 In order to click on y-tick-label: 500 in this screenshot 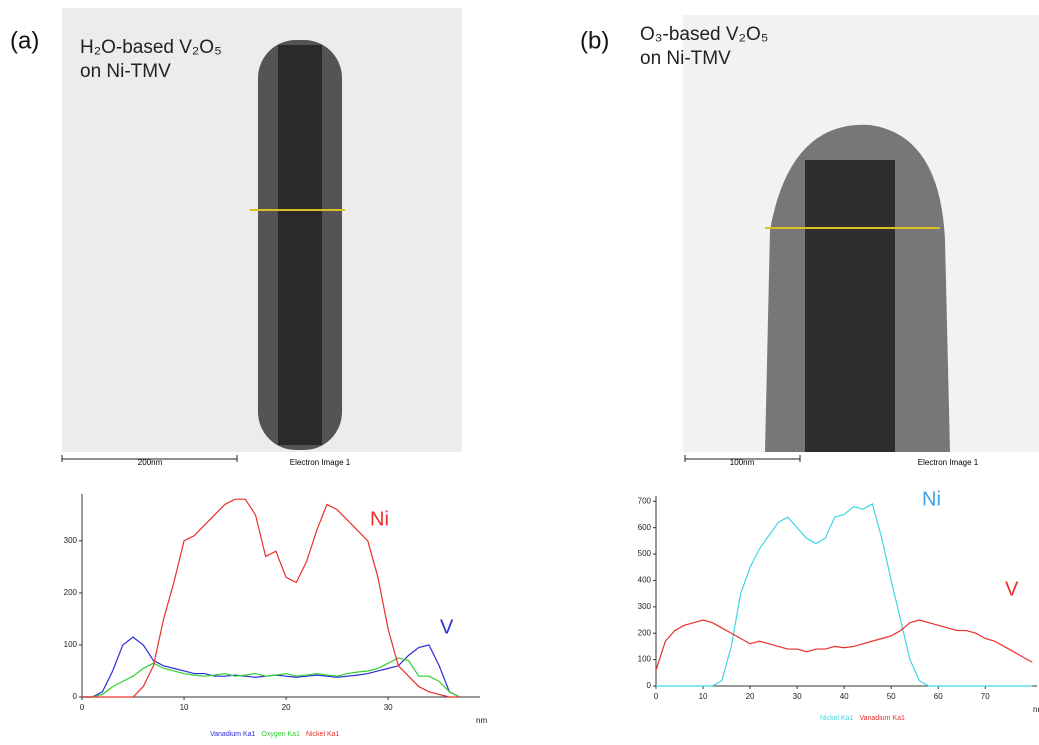, I will do `click(645, 553)`.